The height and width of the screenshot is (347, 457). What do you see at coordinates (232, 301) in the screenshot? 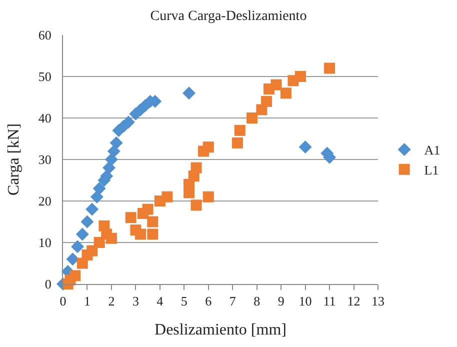
I see `x-tick-label: 7` at bounding box center [232, 301].